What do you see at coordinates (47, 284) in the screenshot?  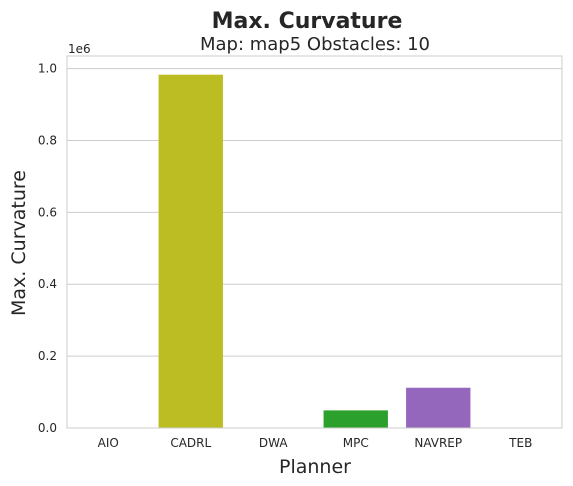 I see `y-tick-label: 0.4` at bounding box center [47, 284].